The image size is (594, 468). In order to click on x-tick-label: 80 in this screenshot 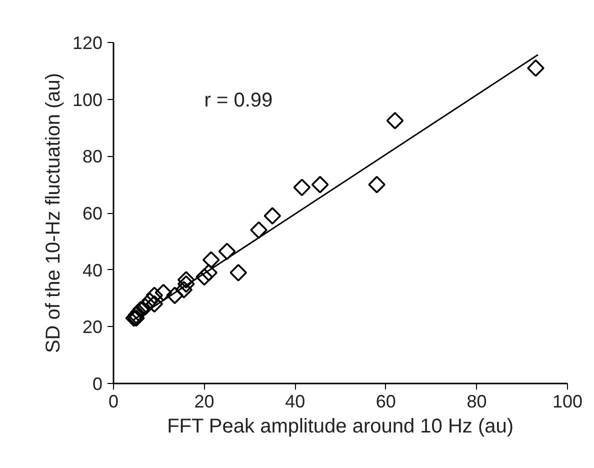, I will do `click(476, 402)`.